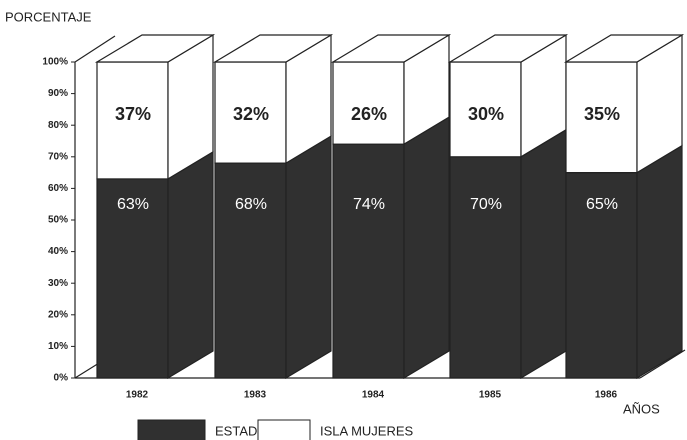 The width and height of the screenshot is (687, 440). I want to click on value-label: 63%, so click(133, 204).